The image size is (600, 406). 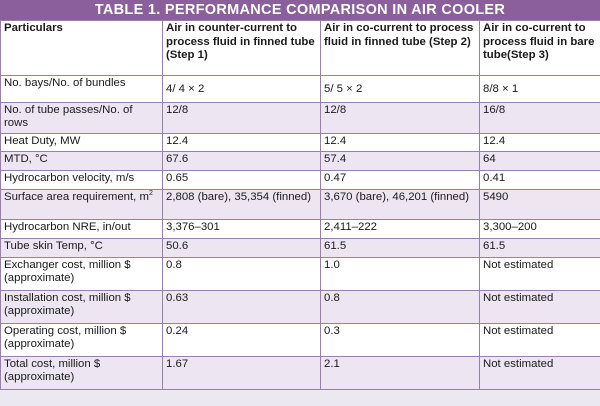 What do you see at coordinates (400, 118) in the screenshot?
I see `step-2-value: 12/8` at bounding box center [400, 118].